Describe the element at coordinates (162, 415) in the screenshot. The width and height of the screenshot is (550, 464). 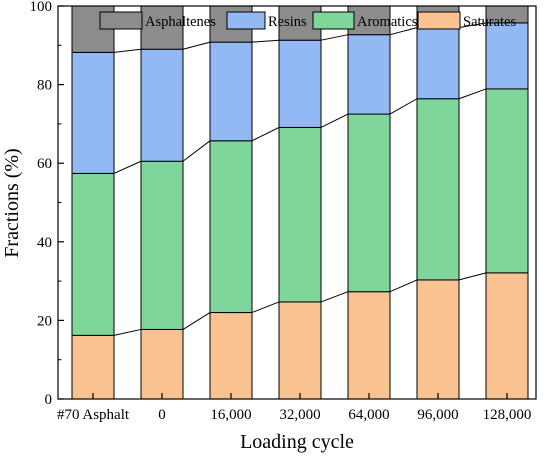
I see `x-tick-label-1: 0` at that location.